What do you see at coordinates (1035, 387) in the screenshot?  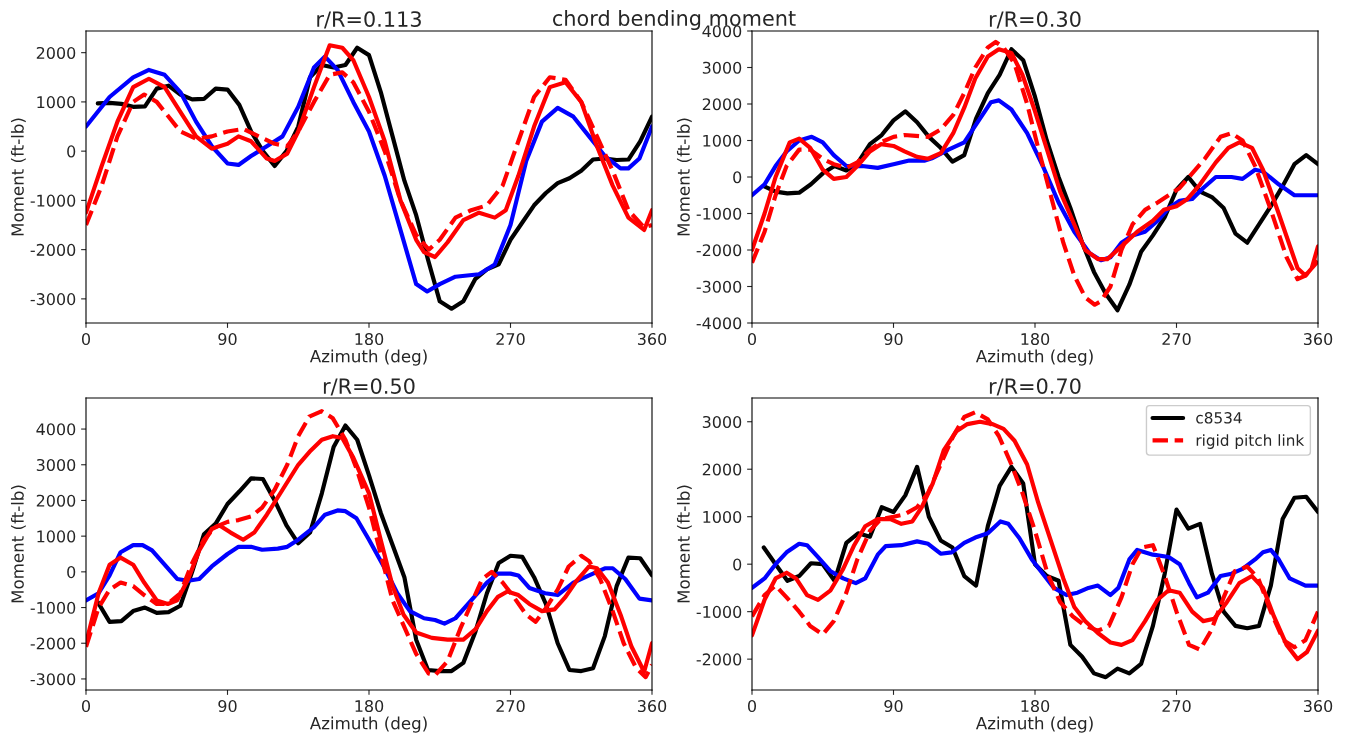 I see `chart-title: r/R=0.70` at bounding box center [1035, 387].